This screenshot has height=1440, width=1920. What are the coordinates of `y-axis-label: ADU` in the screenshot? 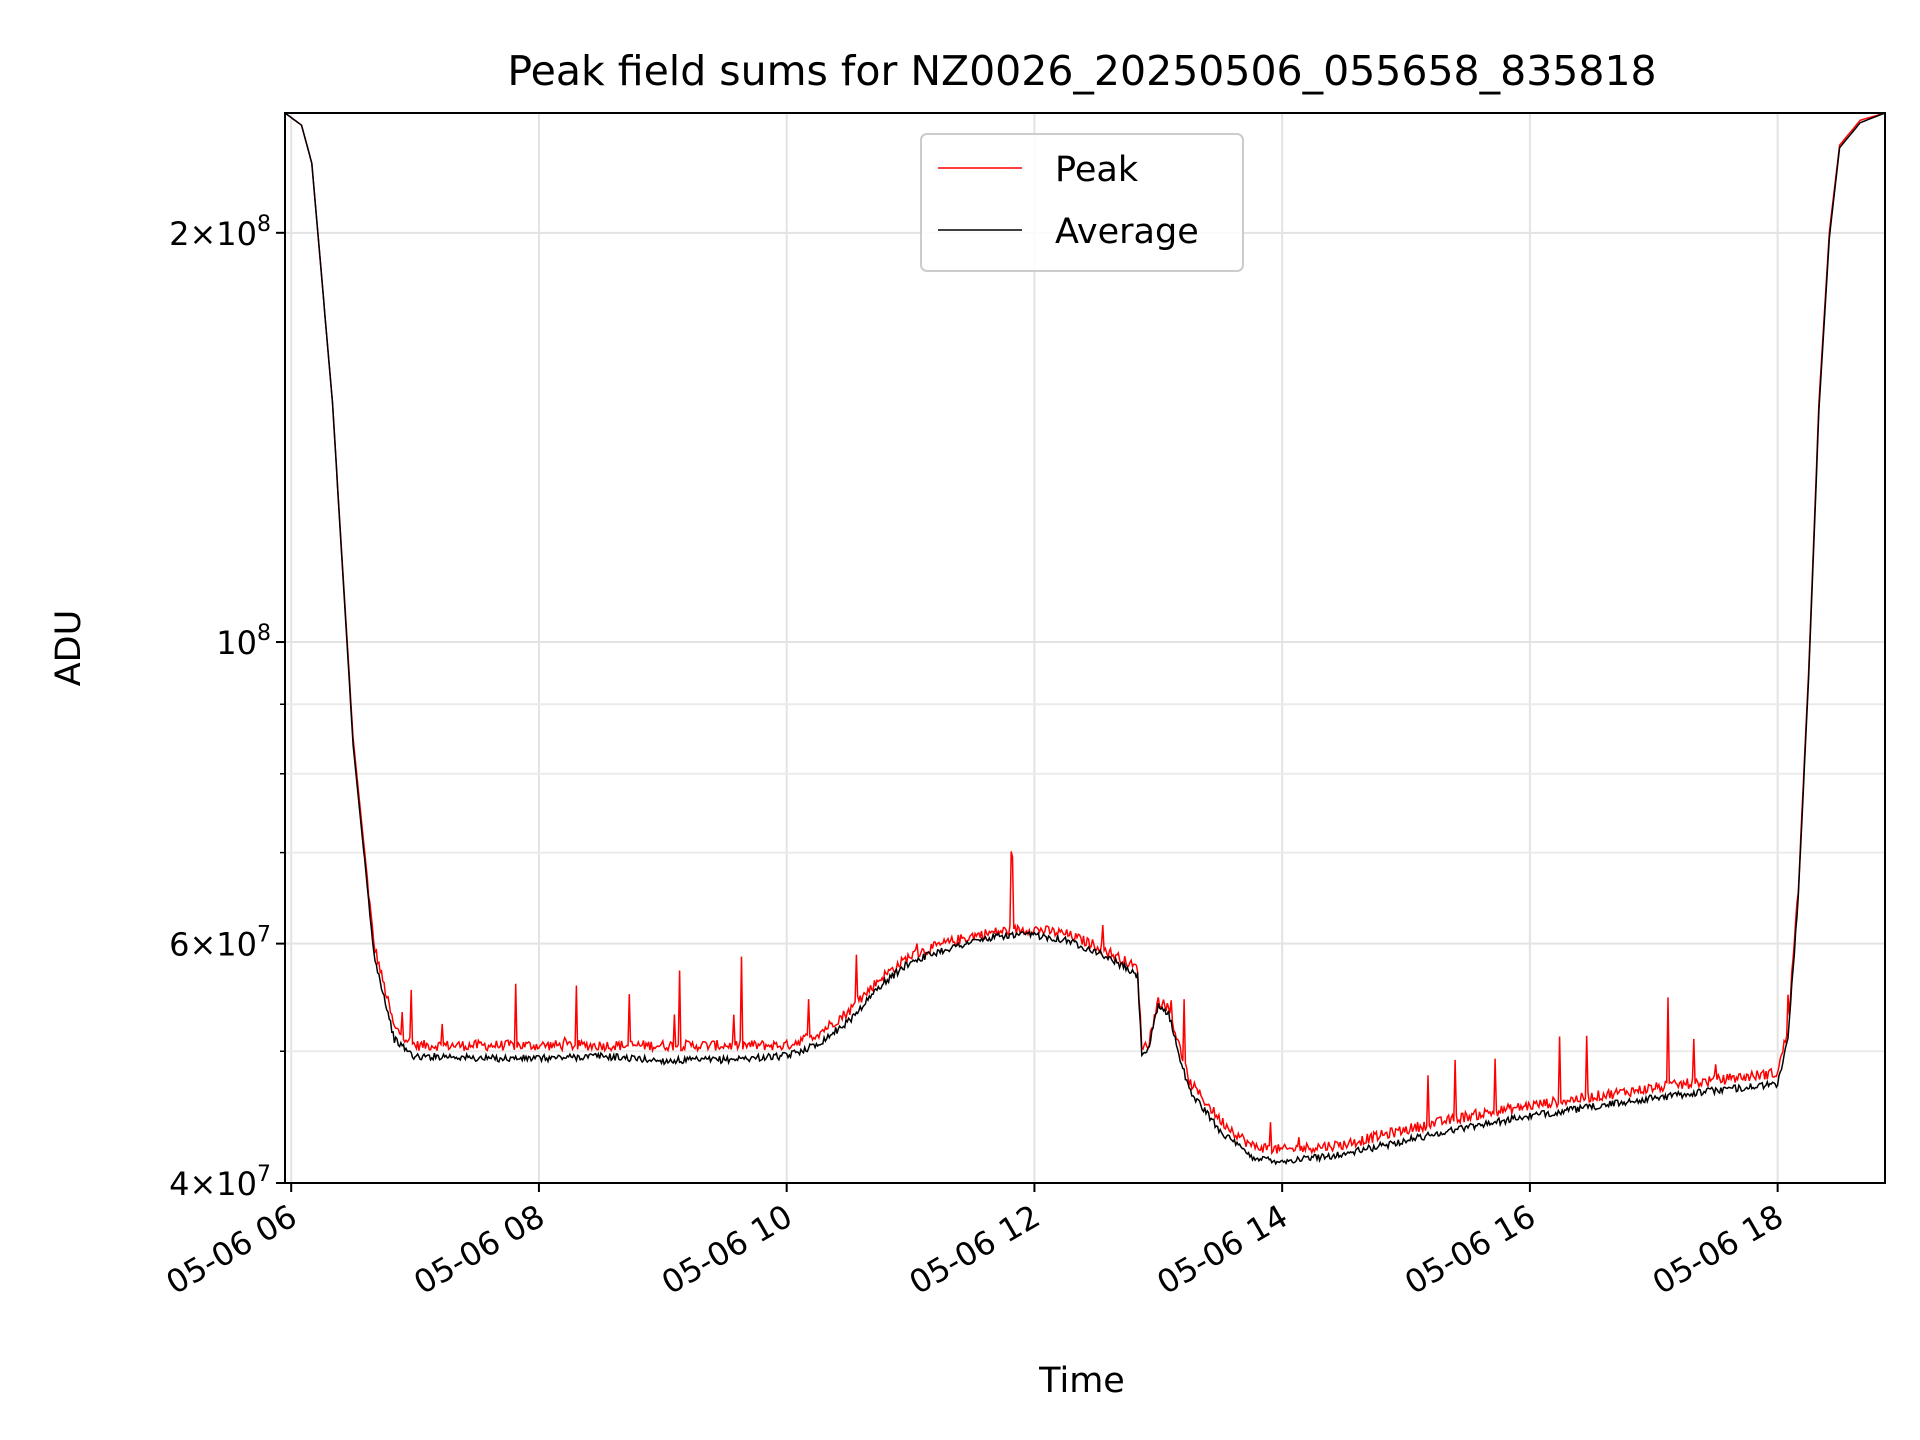 It's located at (69, 648).